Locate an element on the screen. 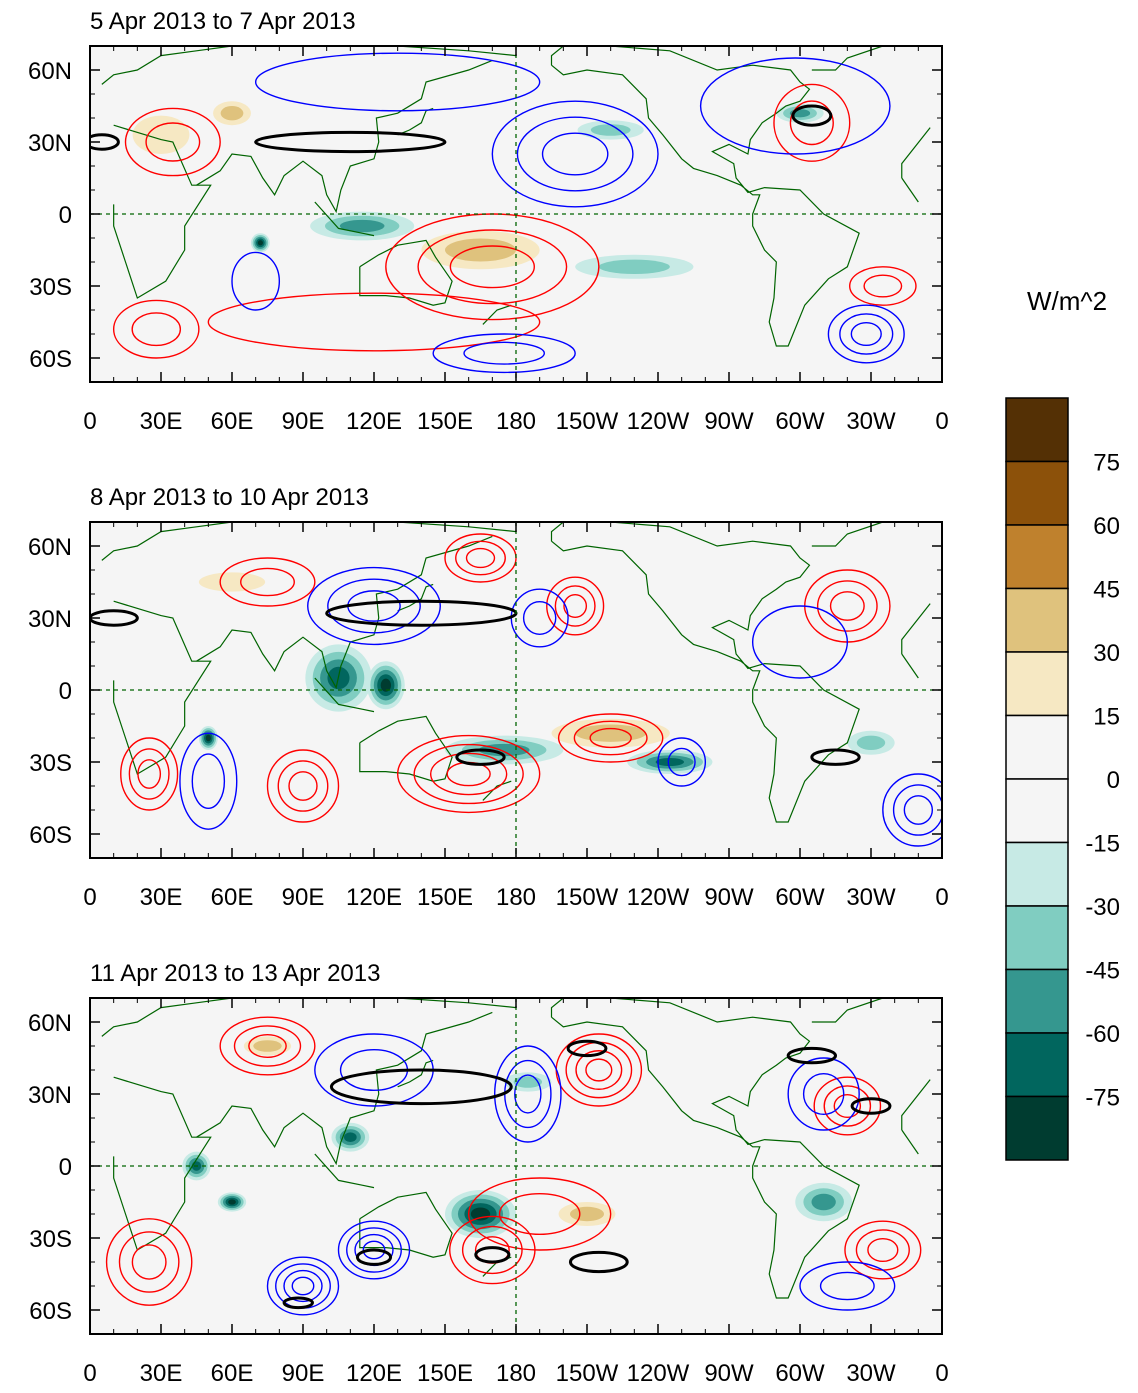 This screenshot has height=1393, width=1138. colorbar-label: 75 is located at coordinates (1106, 463).